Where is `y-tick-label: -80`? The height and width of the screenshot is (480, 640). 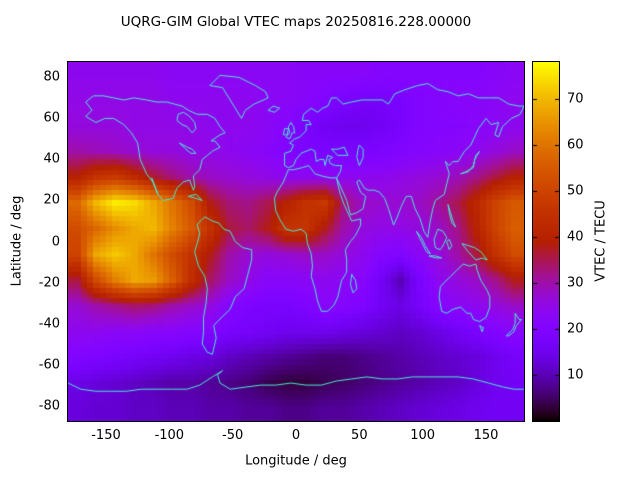
y-tick-label: -80 is located at coordinates (49, 406).